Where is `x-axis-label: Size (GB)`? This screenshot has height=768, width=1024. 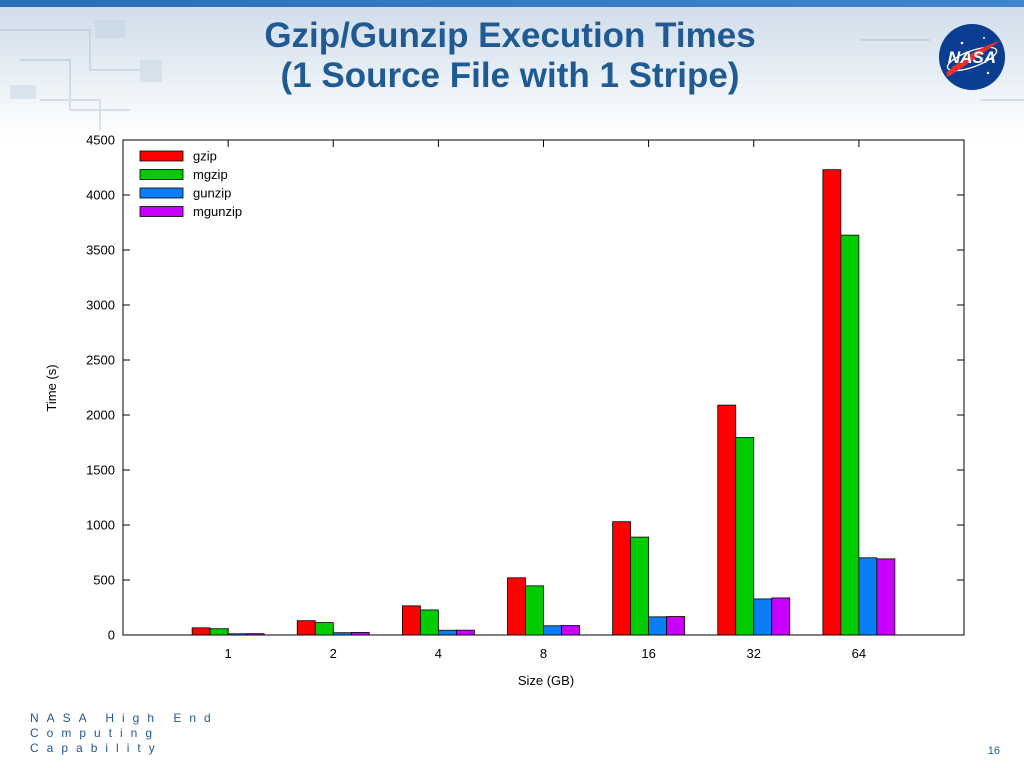 x-axis-label: Size (GB) is located at coordinates (546, 680).